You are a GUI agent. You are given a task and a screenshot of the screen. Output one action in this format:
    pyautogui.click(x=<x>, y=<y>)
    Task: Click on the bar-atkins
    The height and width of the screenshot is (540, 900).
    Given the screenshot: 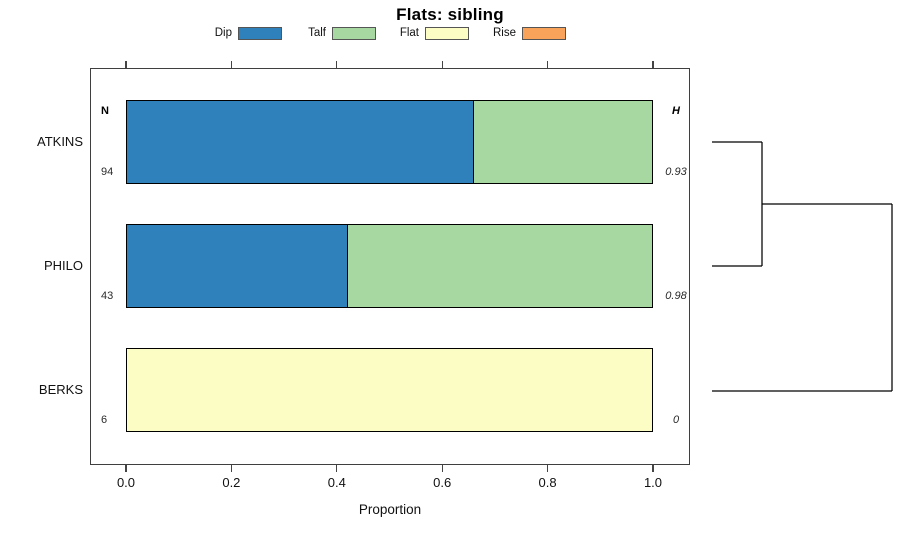 What is the action you would take?
    pyautogui.click(x=389, y=142)
    